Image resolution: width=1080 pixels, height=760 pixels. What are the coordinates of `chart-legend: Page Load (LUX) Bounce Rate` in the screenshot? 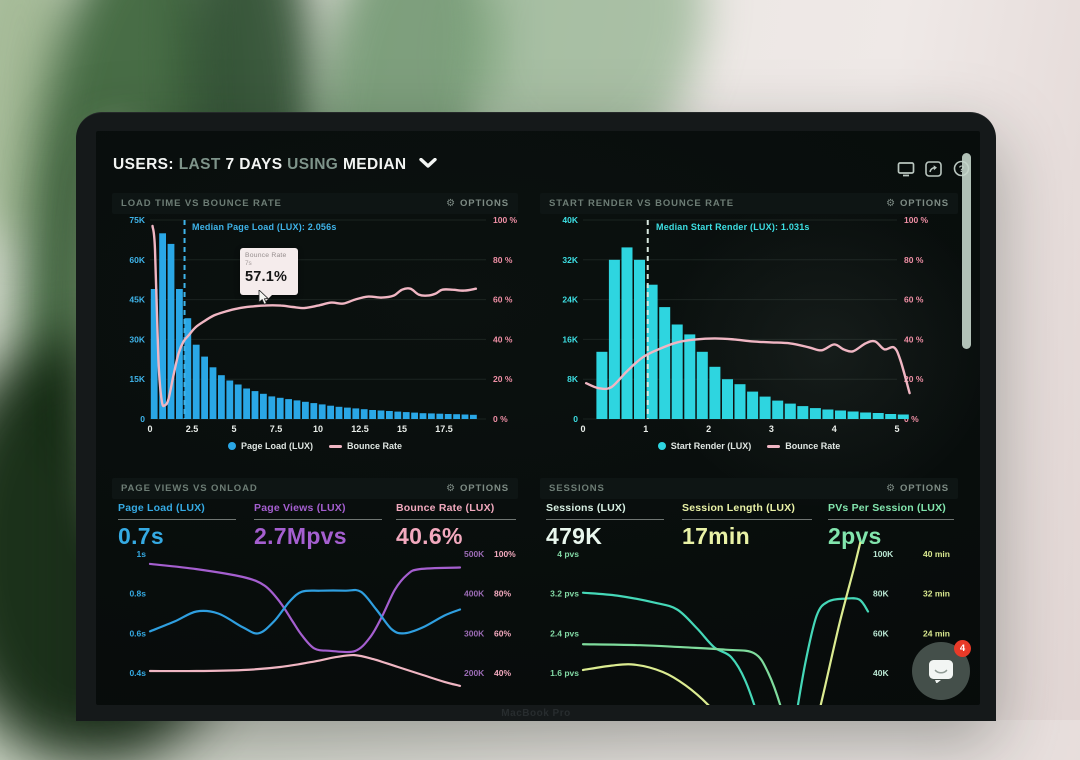 It's located at (315, 446).